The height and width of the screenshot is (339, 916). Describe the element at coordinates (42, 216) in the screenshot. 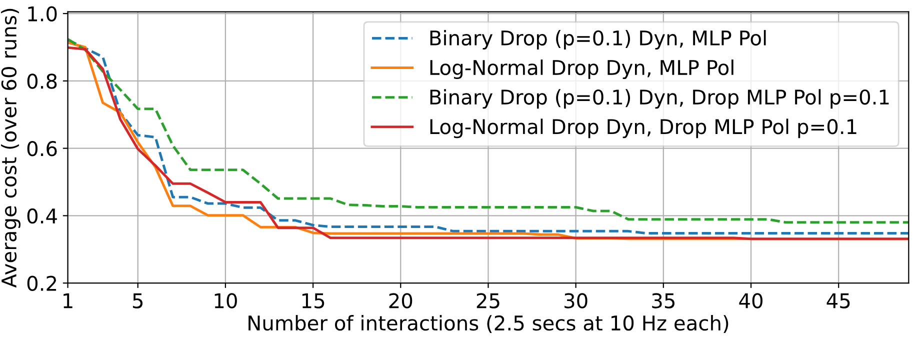

I see `y-tick-label: 0.4` at that location.